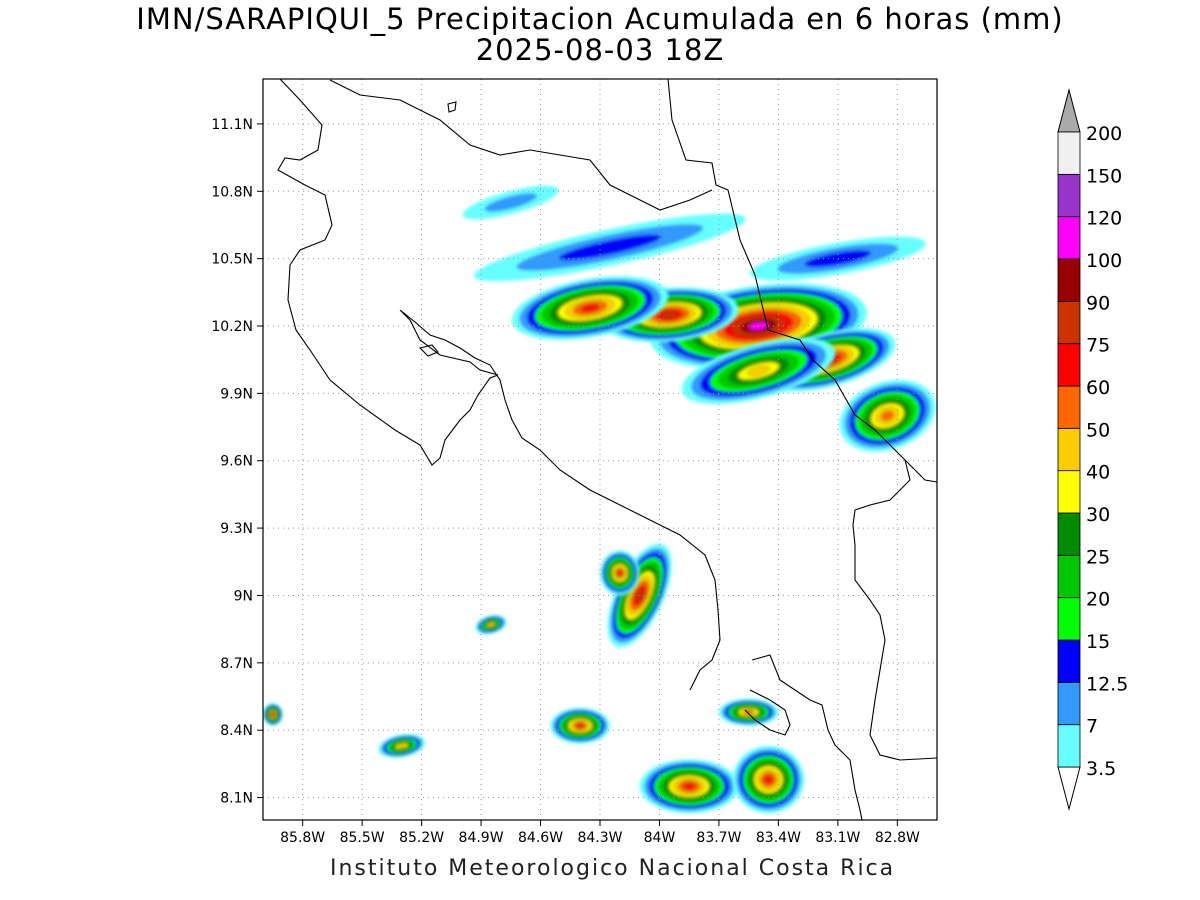 This screenshot has height=900, width=1200. What do you see at coordinates (243, 596) in the screenshot?
I see `lat-tick-label: 9N` at bounding box center [243, 596].